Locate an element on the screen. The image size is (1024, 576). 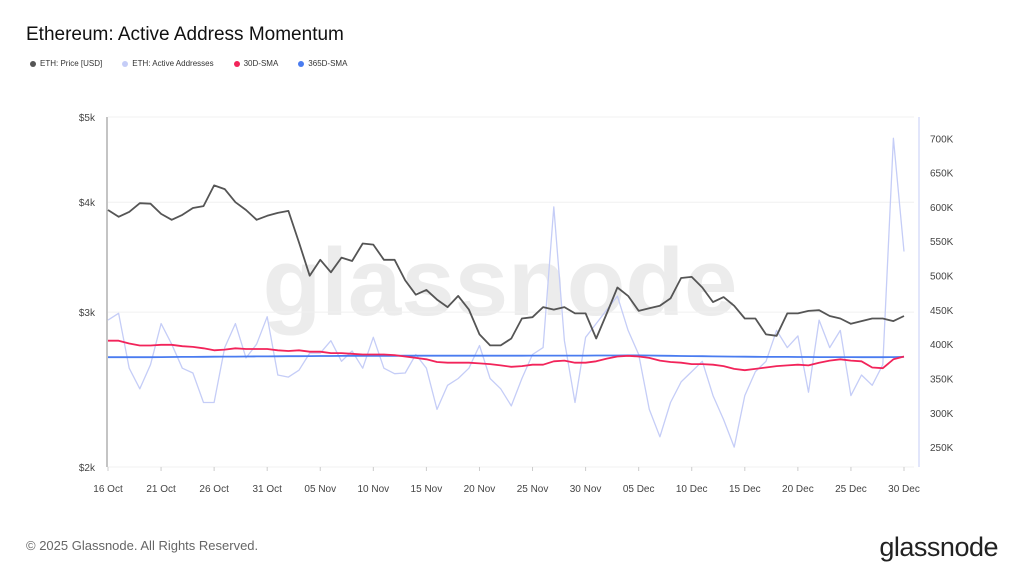
x-tick-label: 30 Nov is located at coordinates (586, 489).